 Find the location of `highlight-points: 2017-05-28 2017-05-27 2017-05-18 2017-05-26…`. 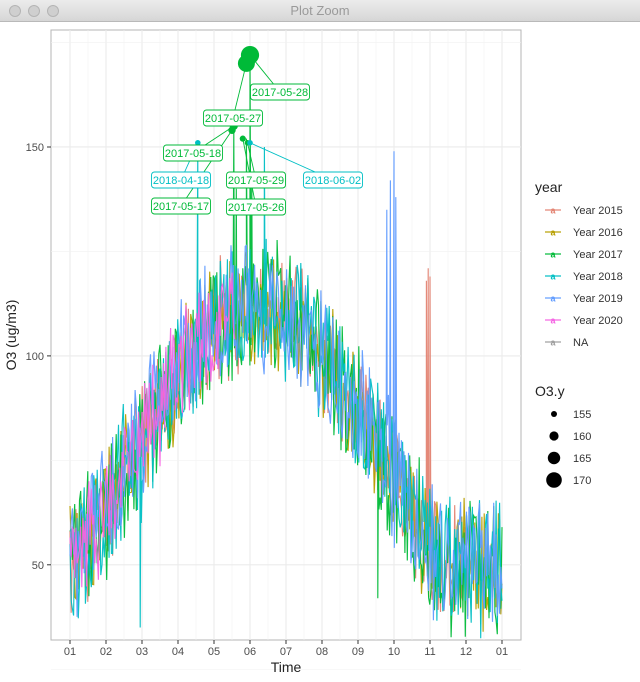

highlight-points: 2017-05-28 2017-05-27 2017-05-18 2017-05-26… is located at coordinates (257, 130).